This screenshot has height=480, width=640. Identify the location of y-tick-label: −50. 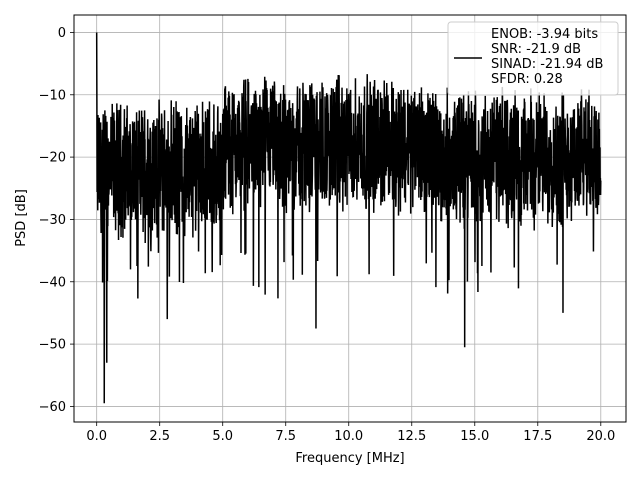
(52, 345).